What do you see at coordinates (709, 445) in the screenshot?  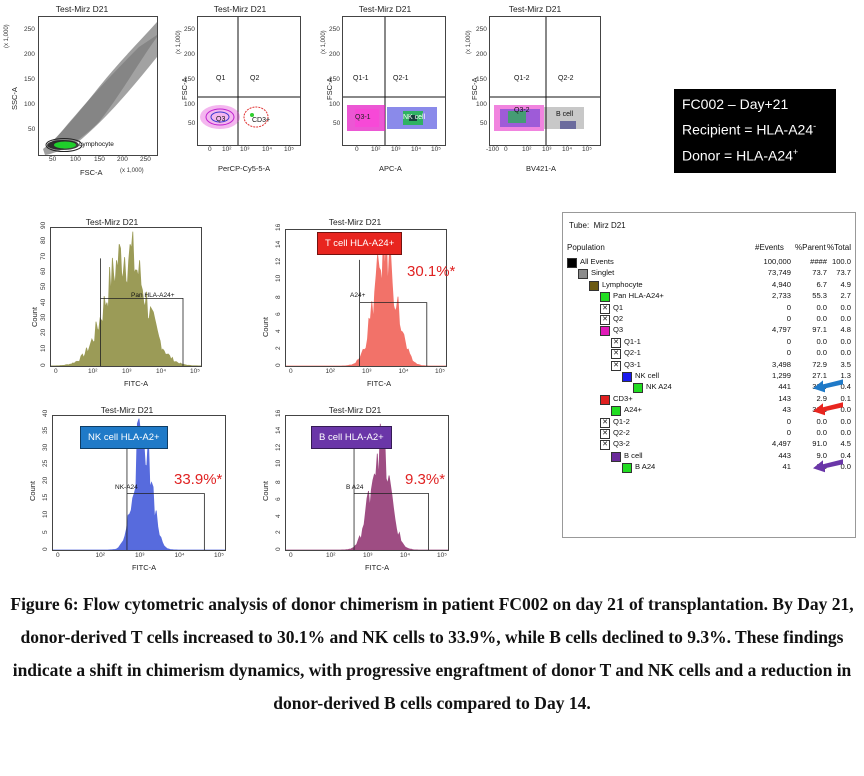 I see `table-row: ✕ Q3-2 4,497 91.0 4.5` at bounding box center [709, 445].